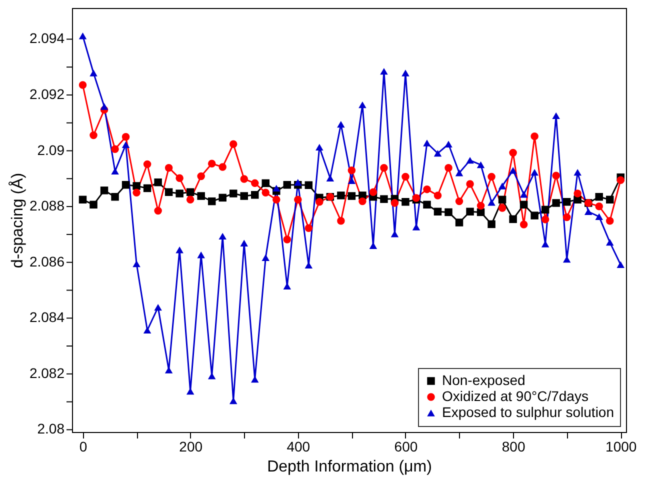  I want to click on x-tick-label: 400, so click(298, 446).